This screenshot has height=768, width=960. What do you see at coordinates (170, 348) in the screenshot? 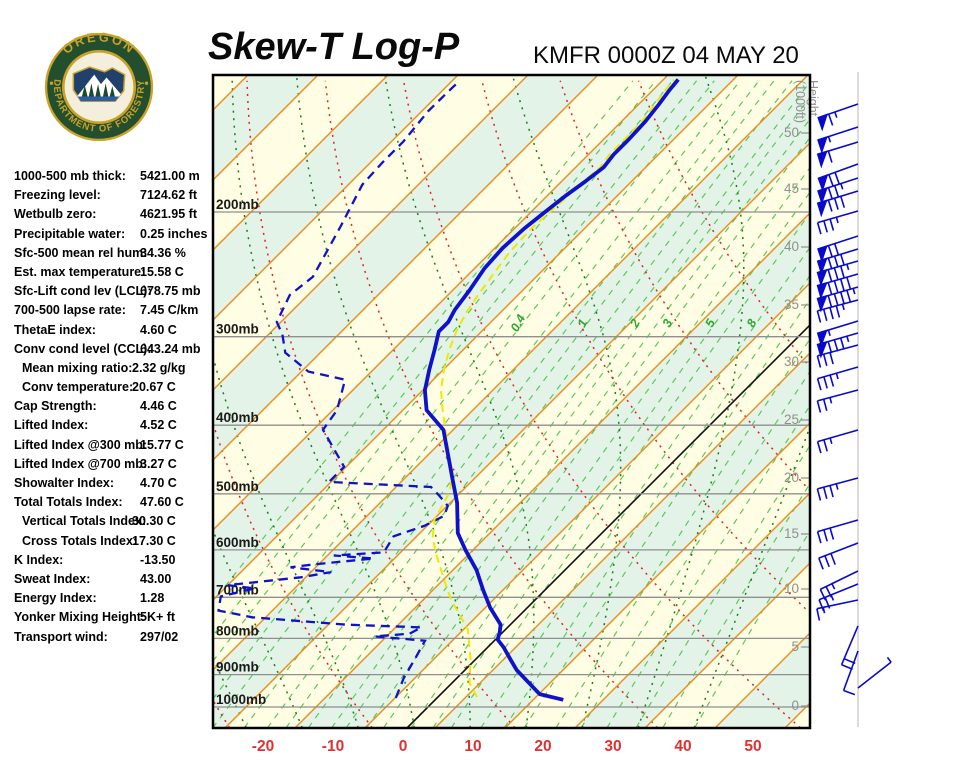
I see `index-value: 643.24 mb` at bounding box center [170, 348].